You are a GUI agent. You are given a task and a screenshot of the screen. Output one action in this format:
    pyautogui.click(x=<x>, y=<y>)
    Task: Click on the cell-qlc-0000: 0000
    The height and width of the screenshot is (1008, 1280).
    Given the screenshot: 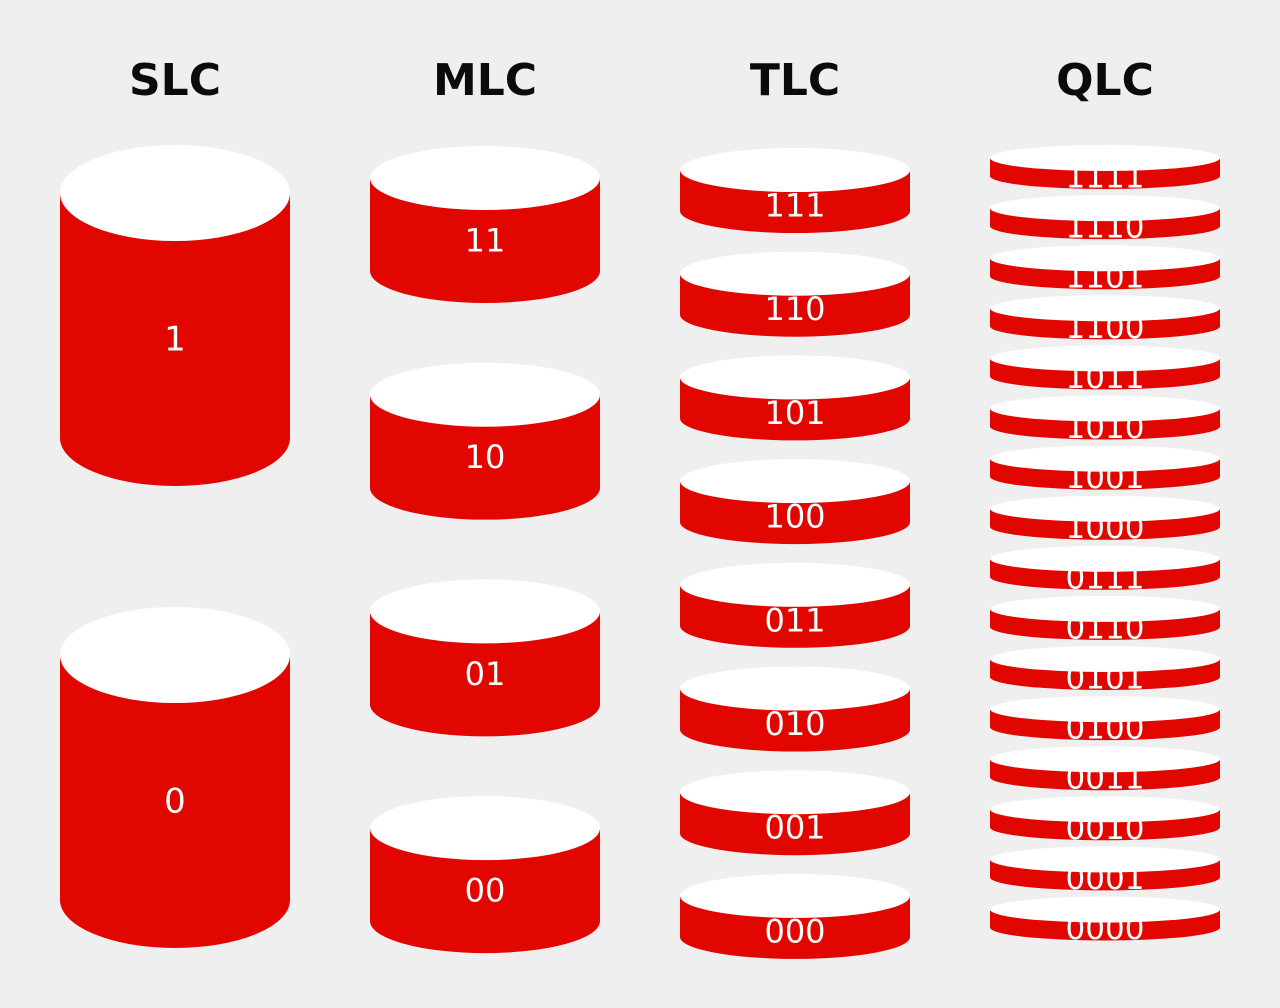 What is the action you would take?
    pyautogui.click(x=1105, y=921)
    